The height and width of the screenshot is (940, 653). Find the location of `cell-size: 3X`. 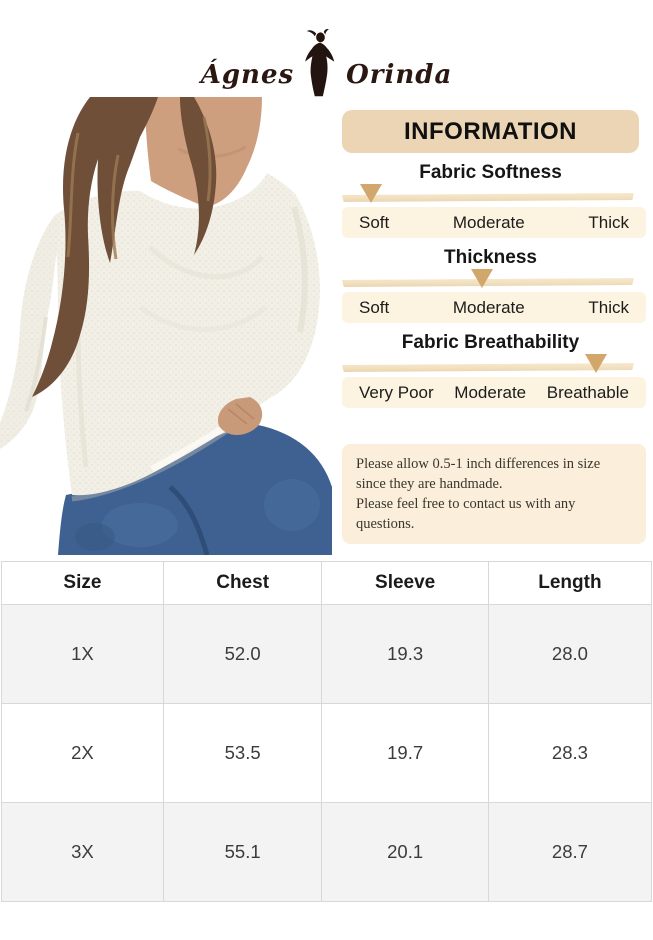

cell-size: 3X is located at coordinates (82, 852).